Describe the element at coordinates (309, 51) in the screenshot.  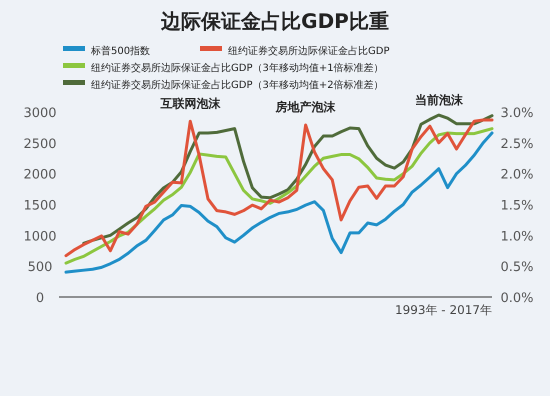
I see `legend-label: 纽约证券交易所边际保证金占比GDP` at that location.